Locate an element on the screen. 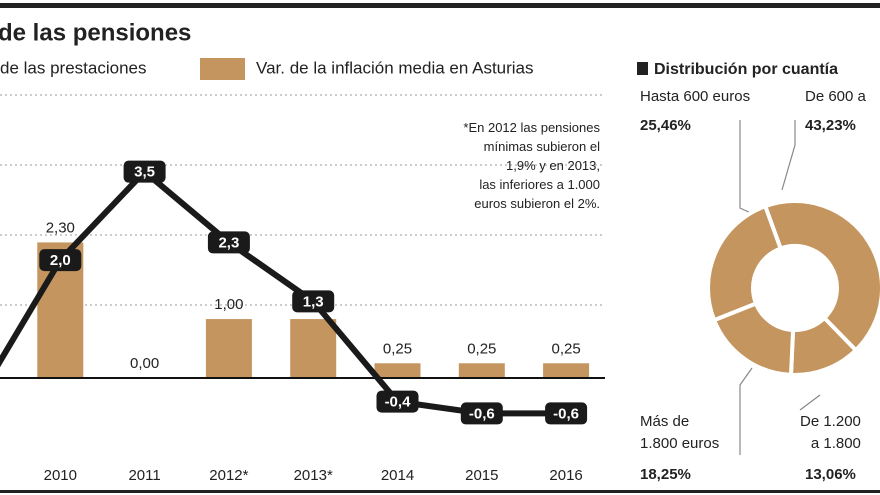 The height and width of the screenshot is (495, 880). bar-value-label: 2,30 is located at coordinates (60, 227).